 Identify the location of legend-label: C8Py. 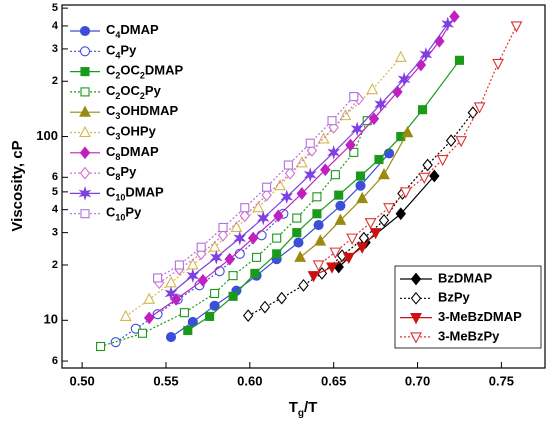
(121, 174).